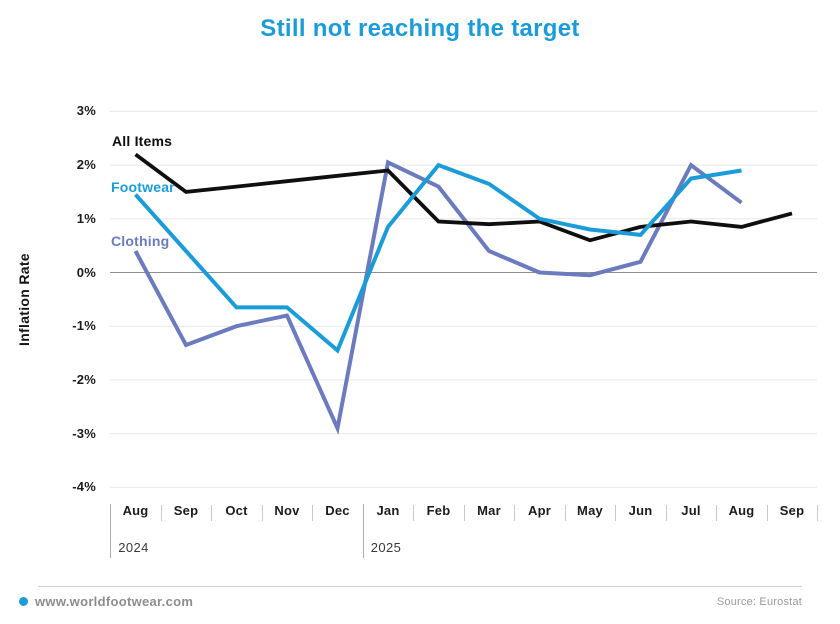 The width and height of the screenshot is (840, 624). What do you see at coordinates (86, 218) in the screenshot?
I see `y-tick-label: 1%` at bounding box center [86, 218].